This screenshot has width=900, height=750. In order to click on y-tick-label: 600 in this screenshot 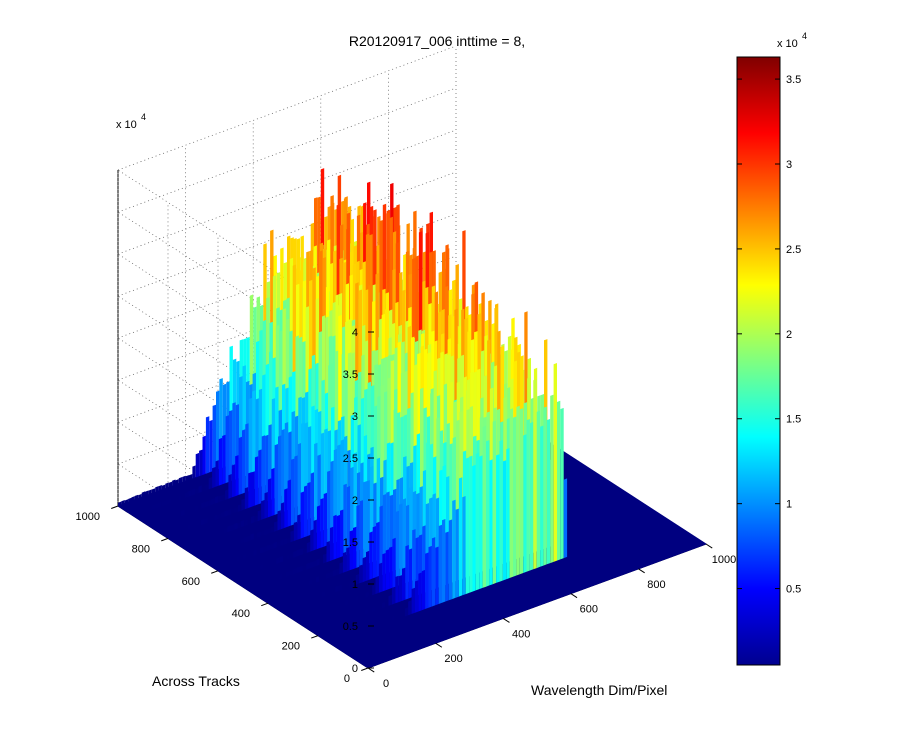, I will do `click(191, 582)`.